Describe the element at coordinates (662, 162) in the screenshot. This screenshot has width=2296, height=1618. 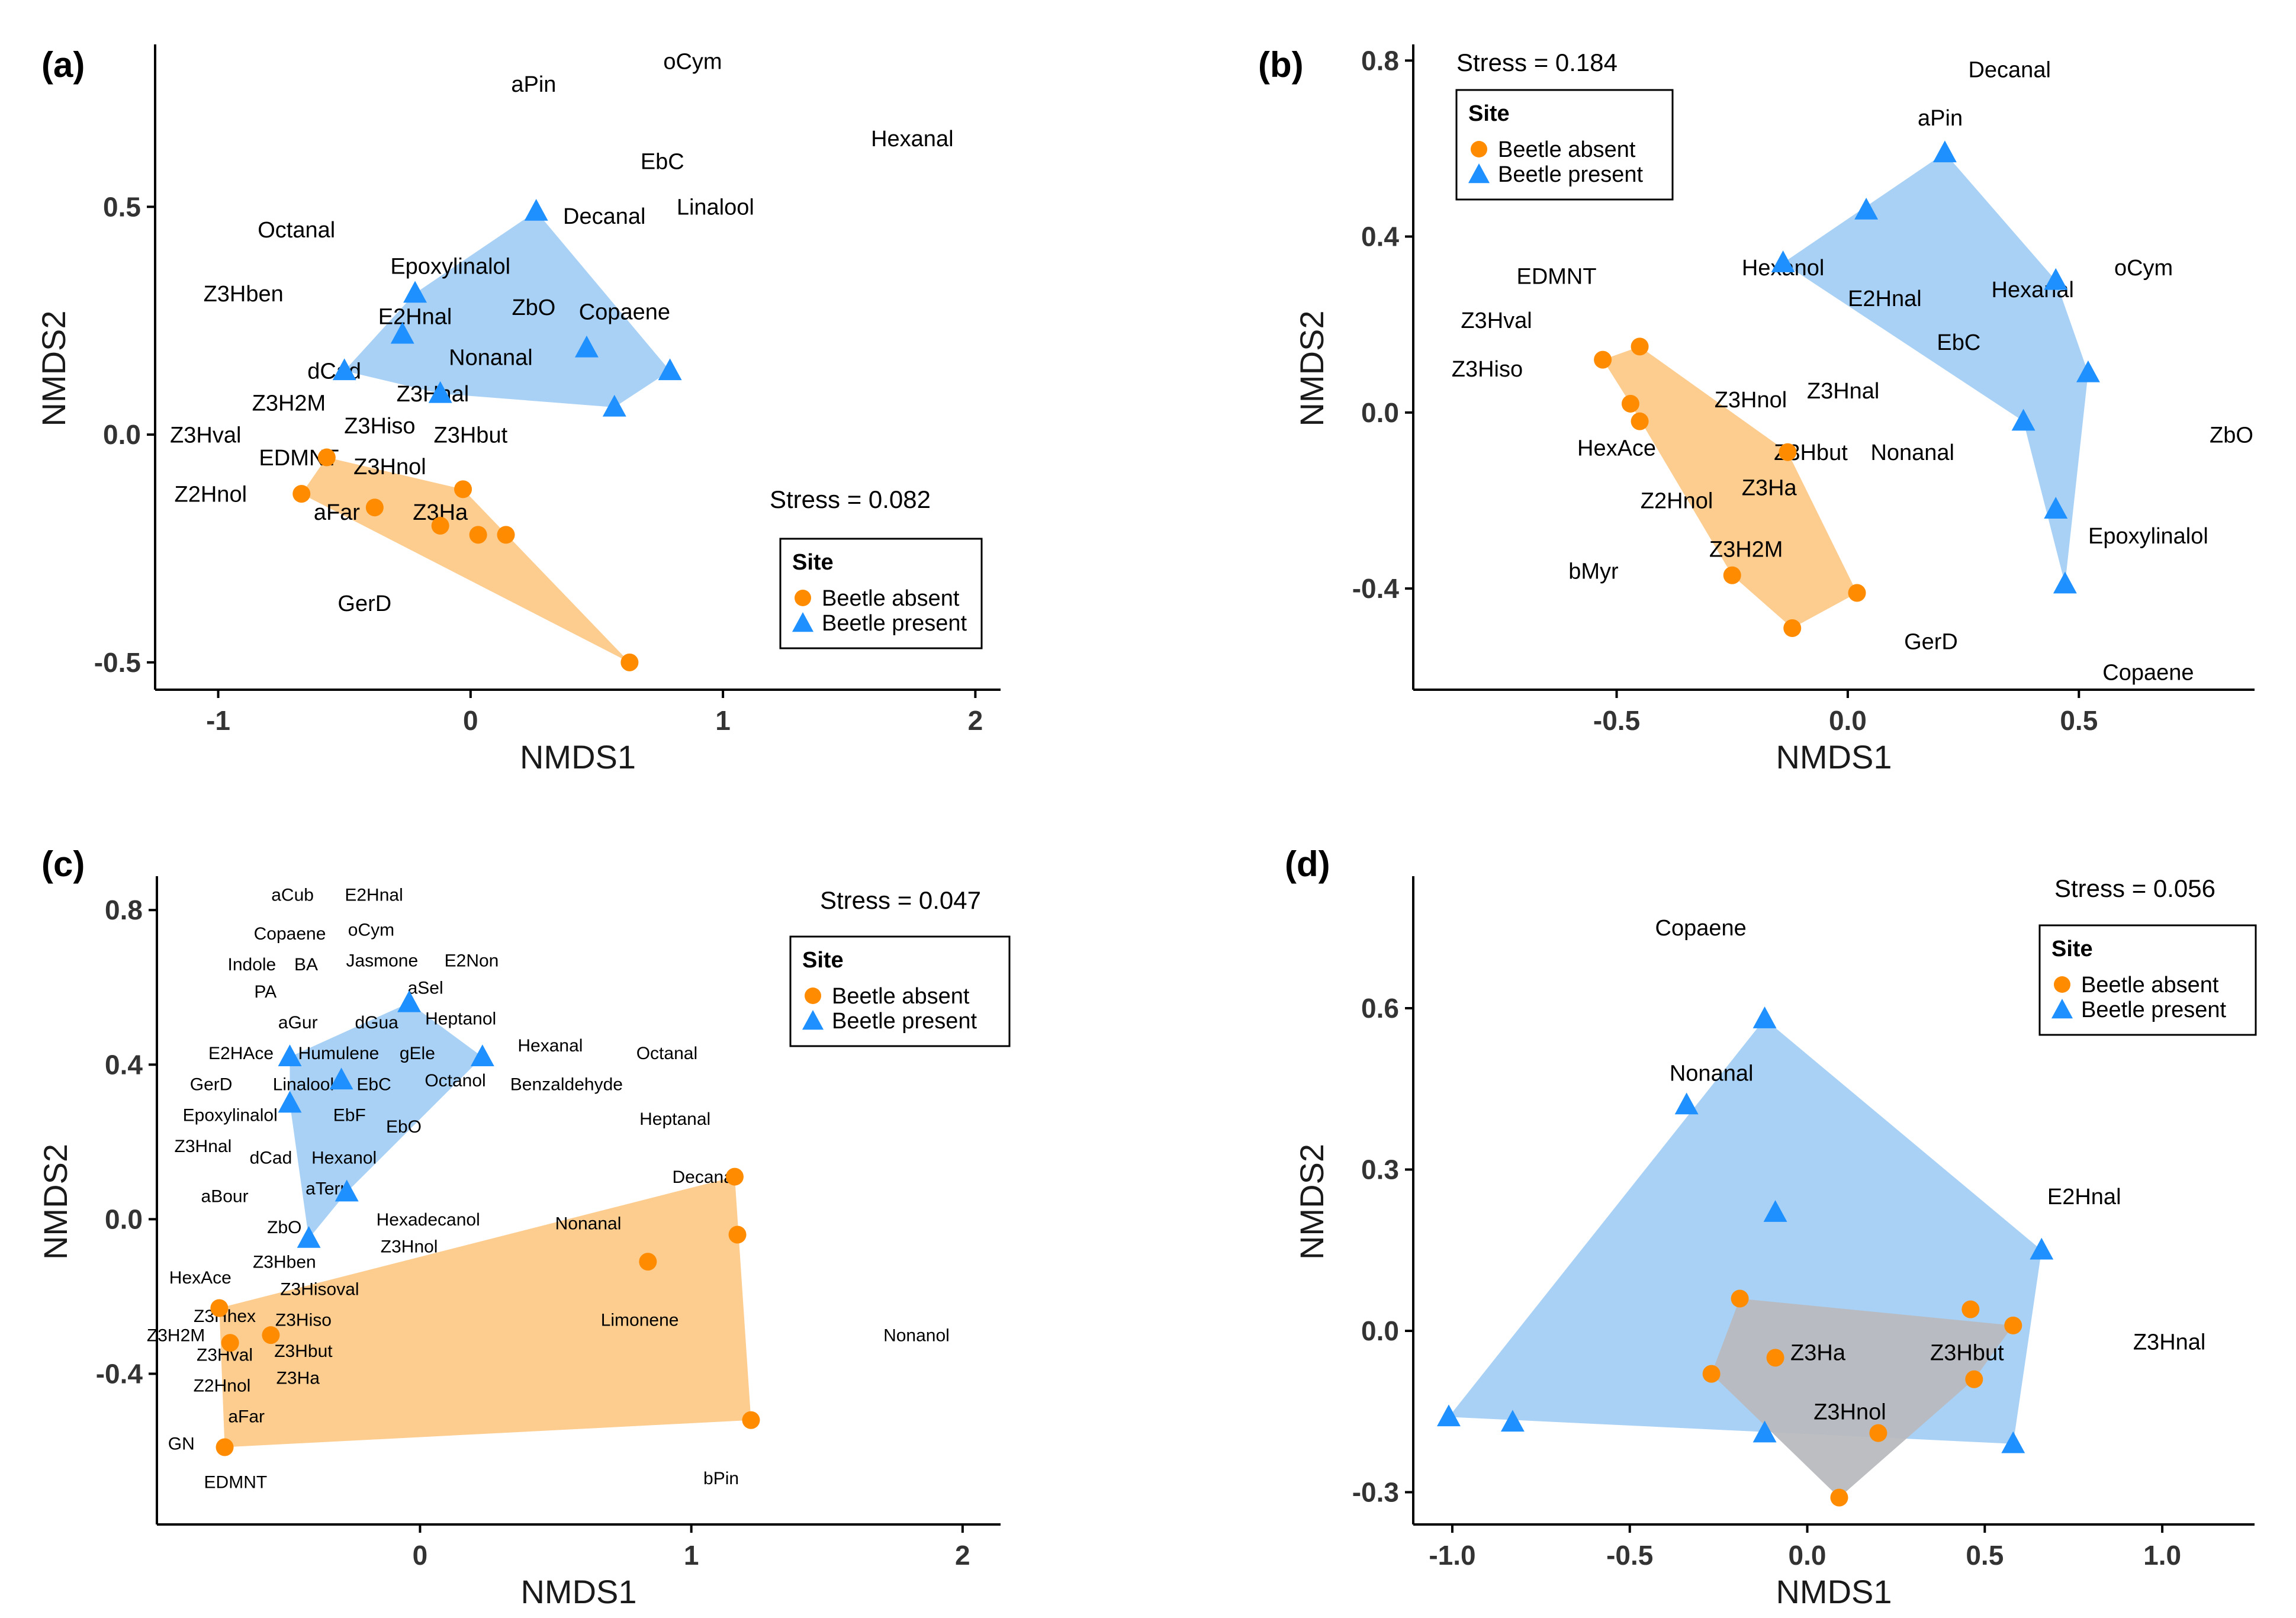
I see `var-label-ebc: EbC` at that location.